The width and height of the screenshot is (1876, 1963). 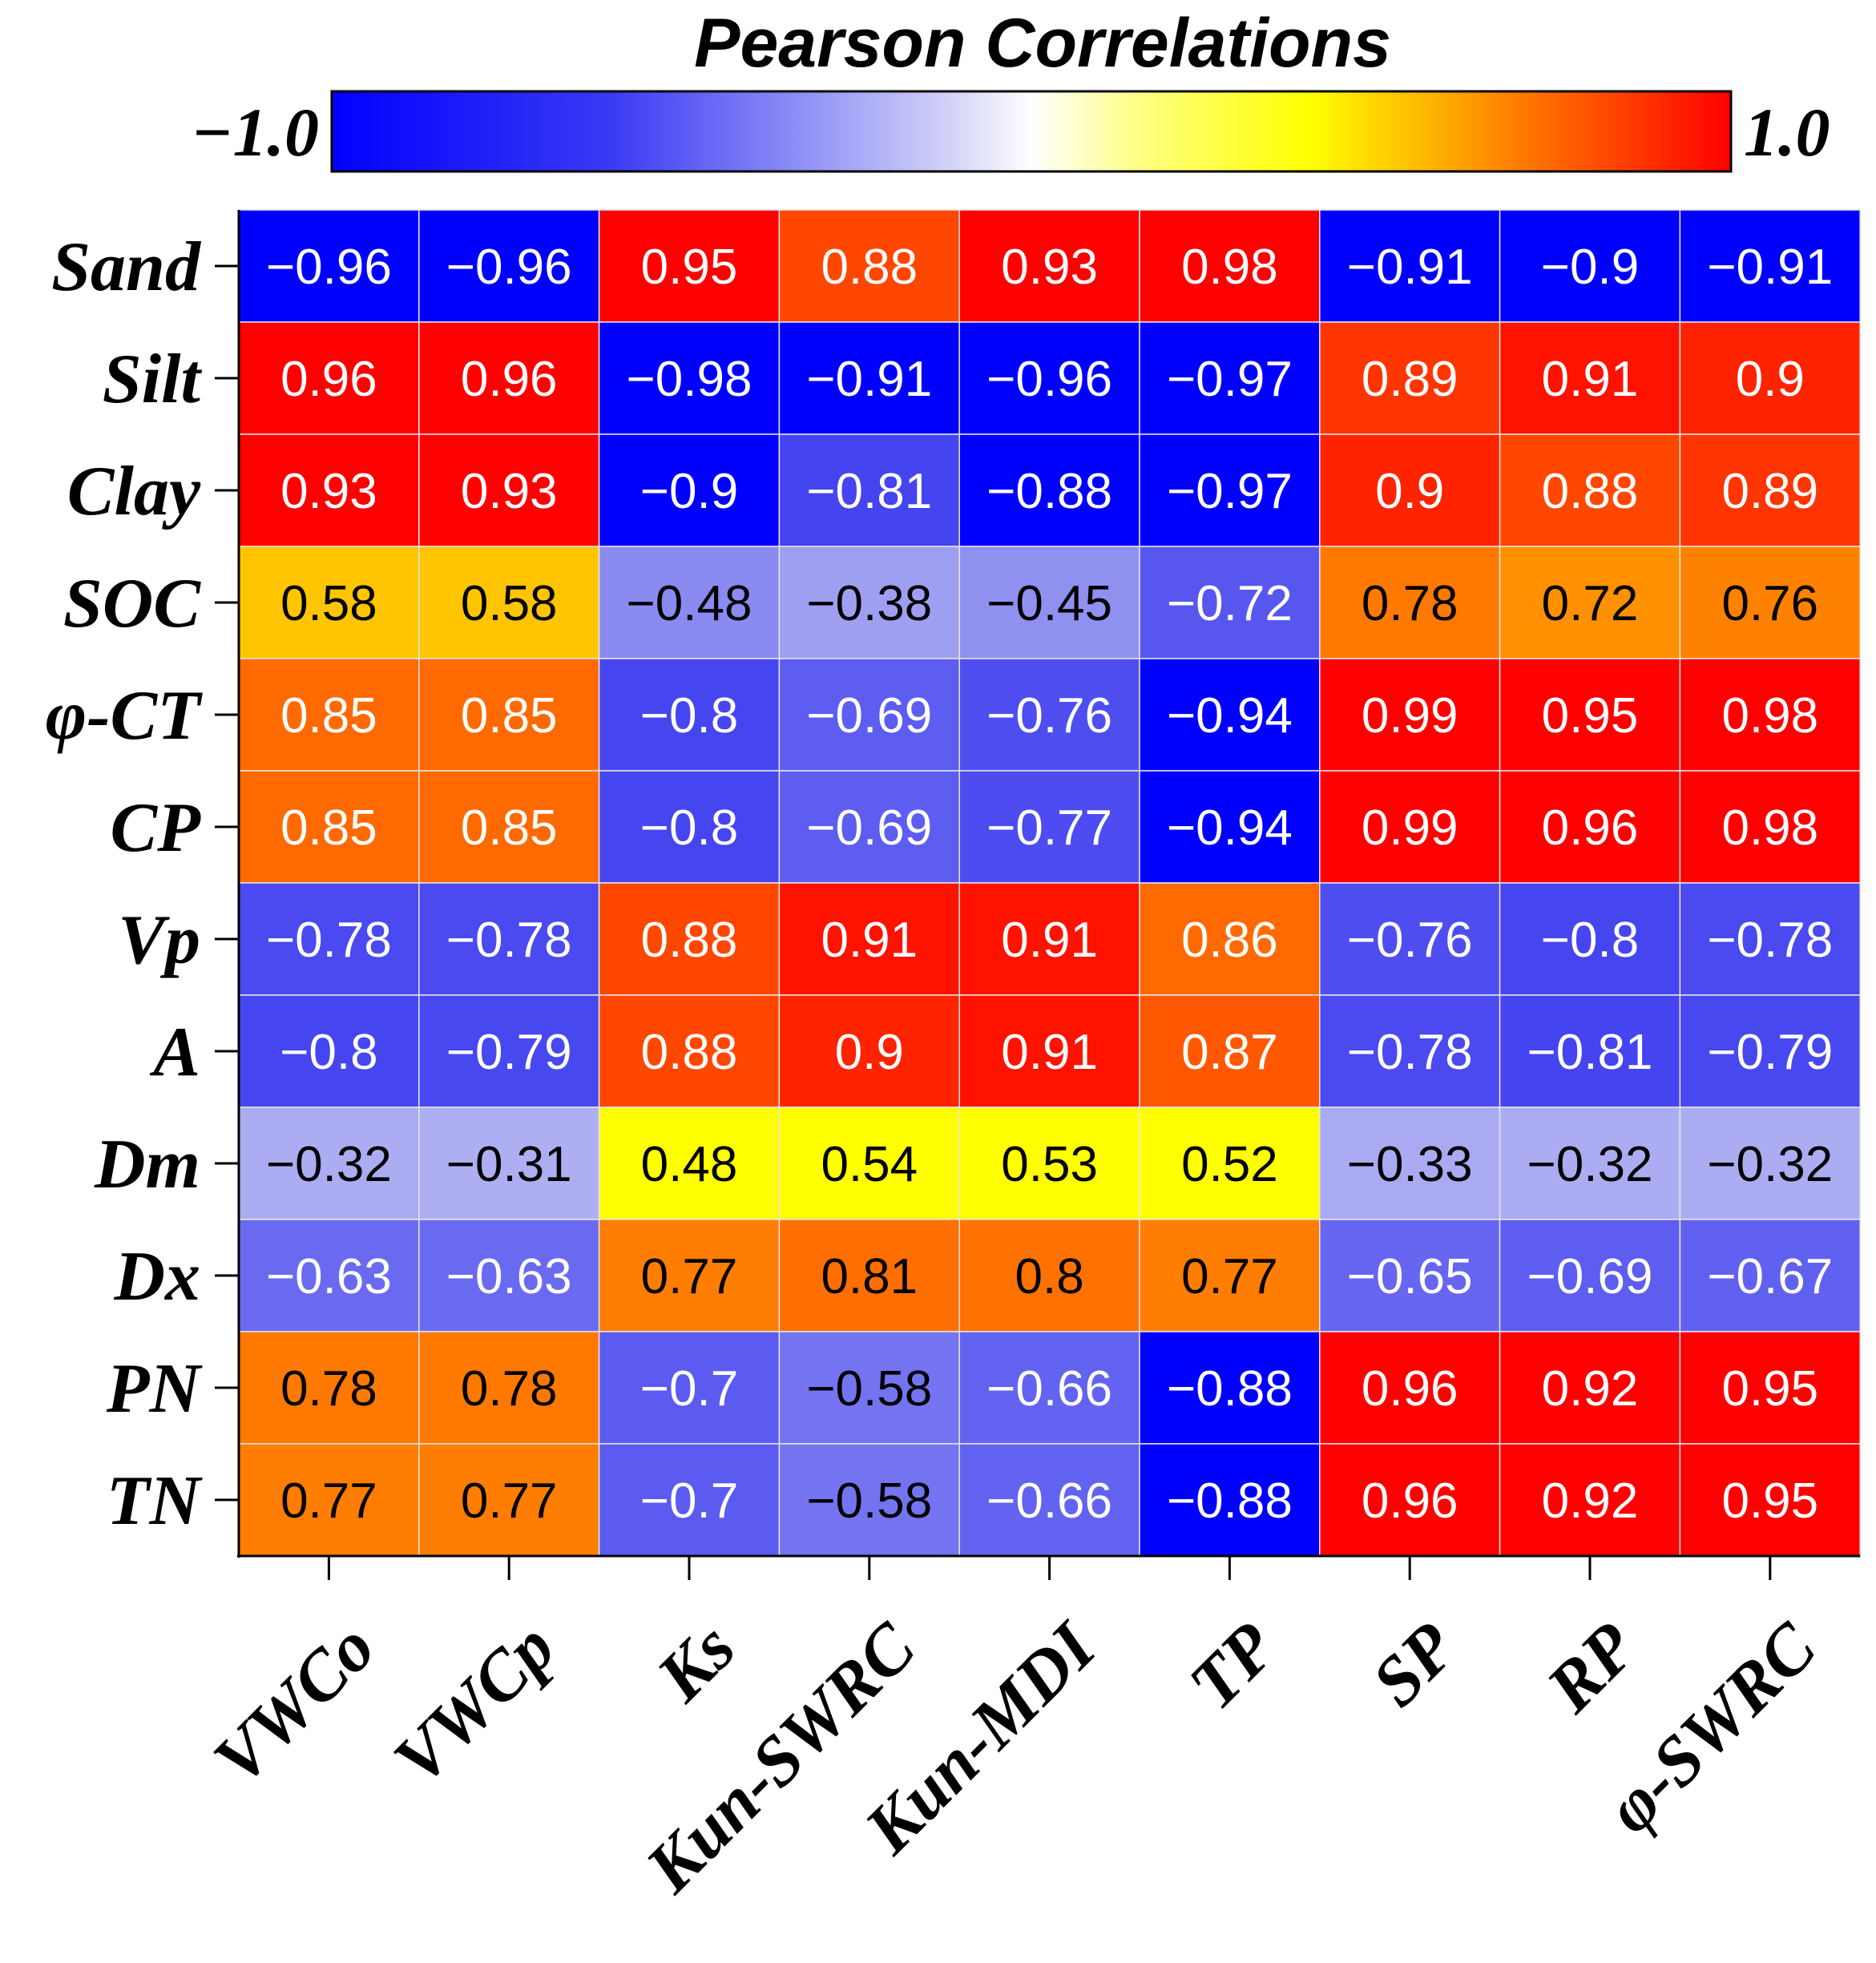 I want to click on chart-title: Pearson Correlations, so click(x=1043, y=43).